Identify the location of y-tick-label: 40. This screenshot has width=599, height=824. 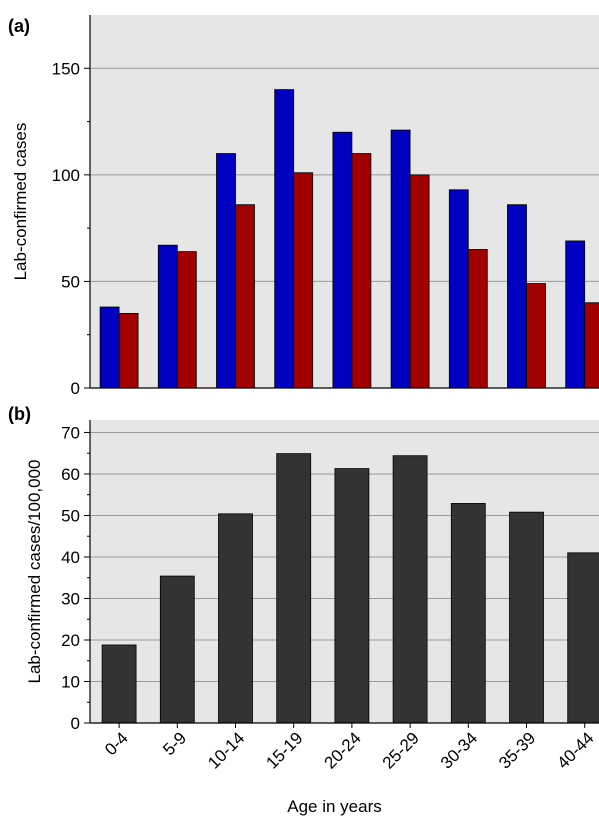
(70, 557).